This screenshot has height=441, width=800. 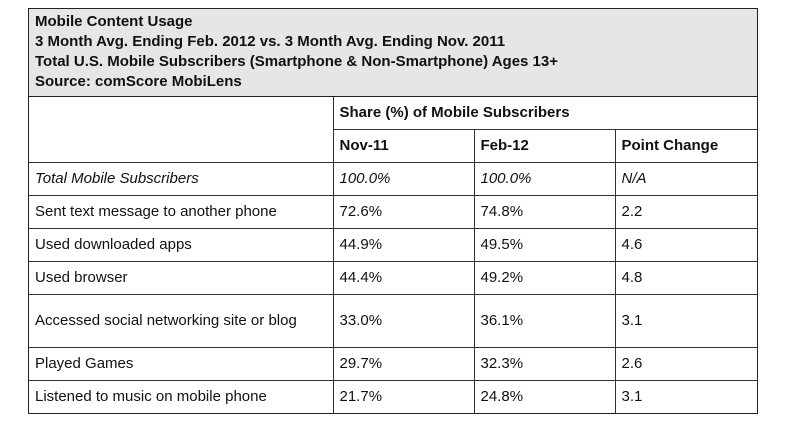 What do you see at coordinates (685, 364) in the screenshot?
I see `change-value: 2.6` at bounding box center [685, 364].